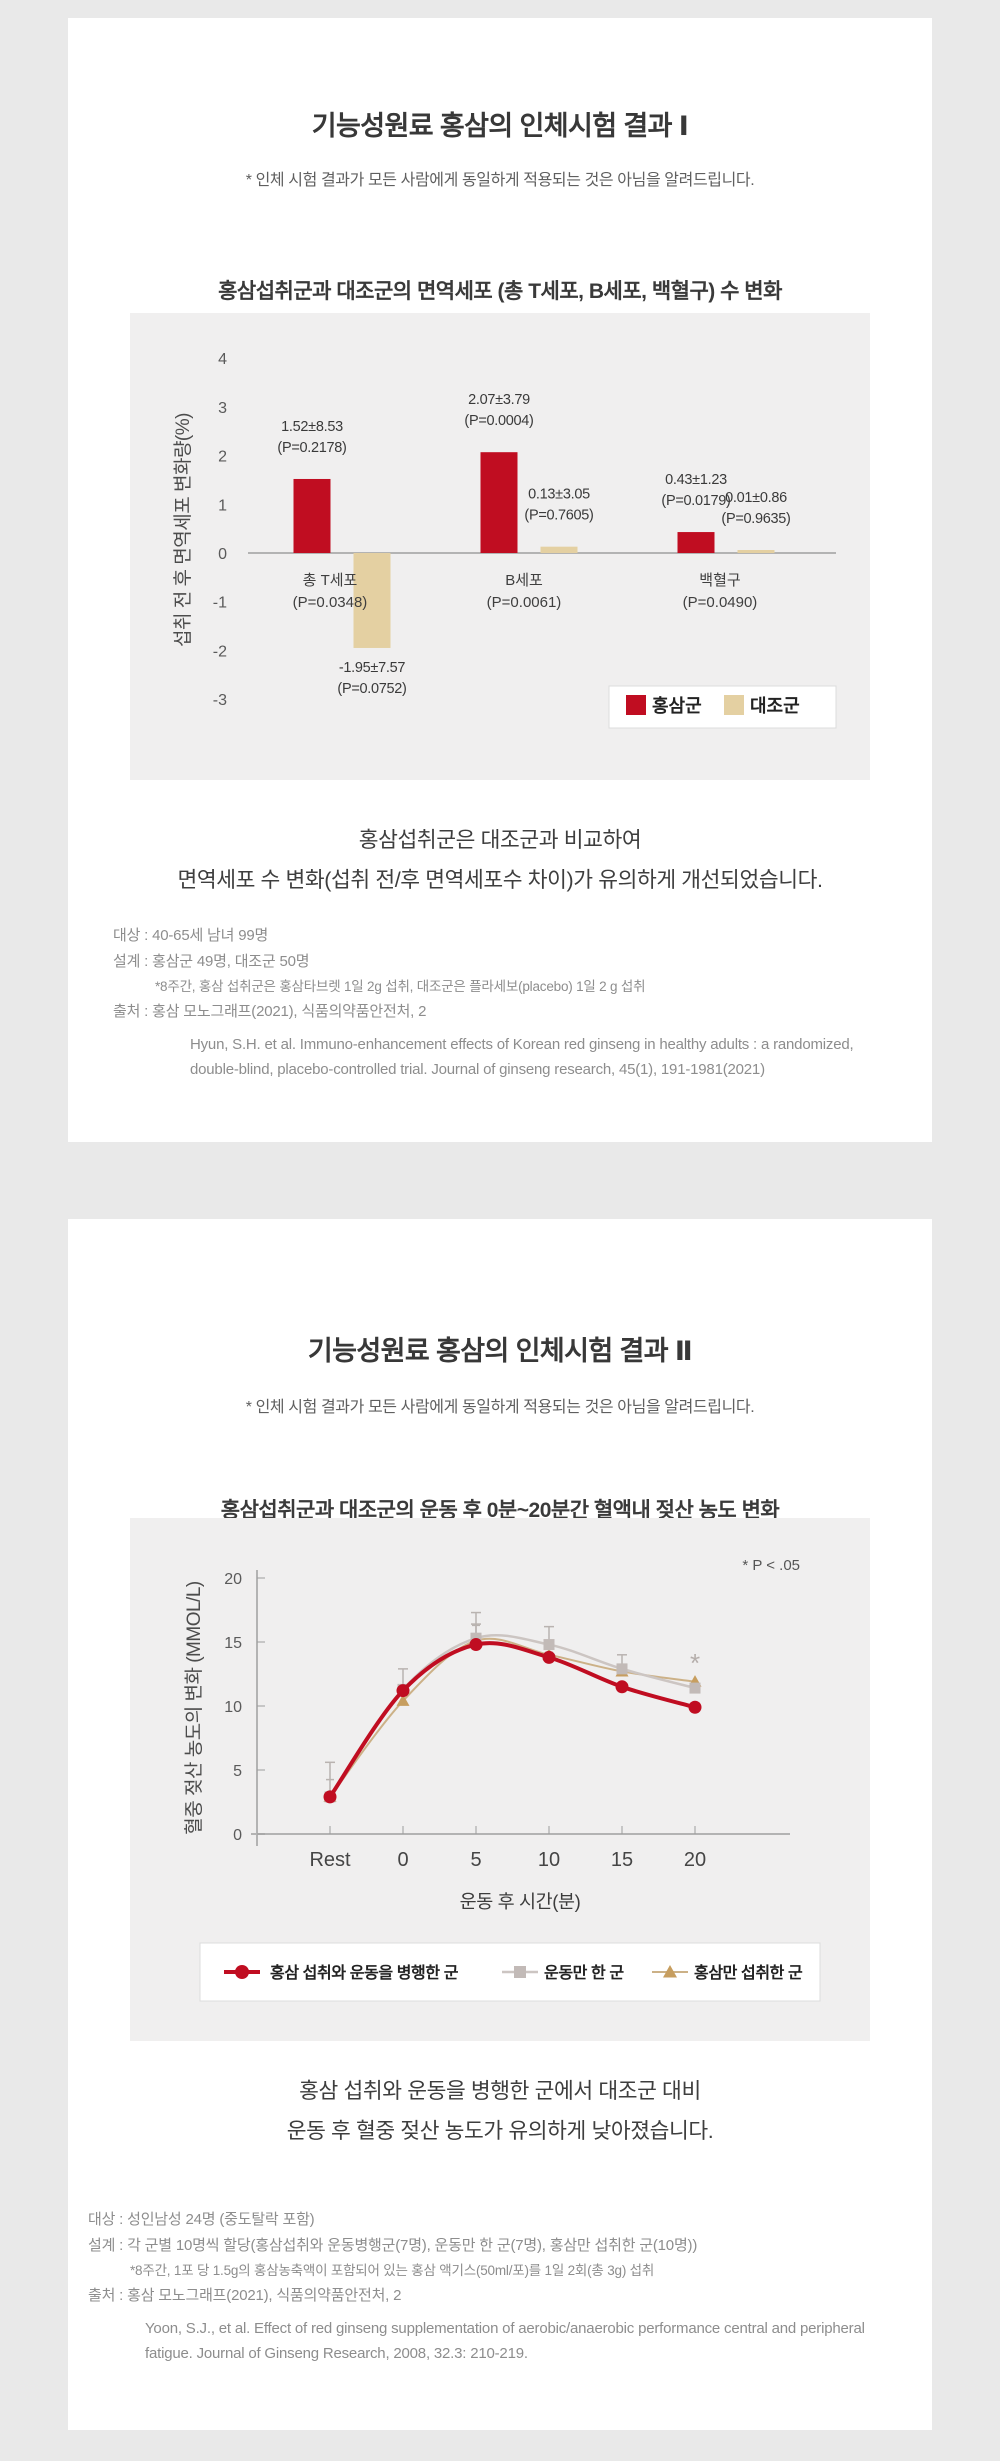 This screenshot has height=2461, width=1000. Describe the element at coordinates (500, 2131) in the screenshot. I see `summary-line: 운동 후 혈중 젖산 농도가 유의하게 낮아졌습니다.` at that location.